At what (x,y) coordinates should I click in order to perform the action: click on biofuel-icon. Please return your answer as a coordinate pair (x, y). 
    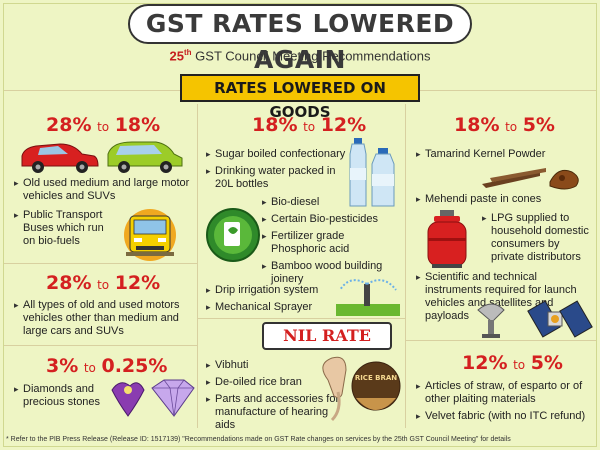
    Looking at the image, I should click on (233, 235).